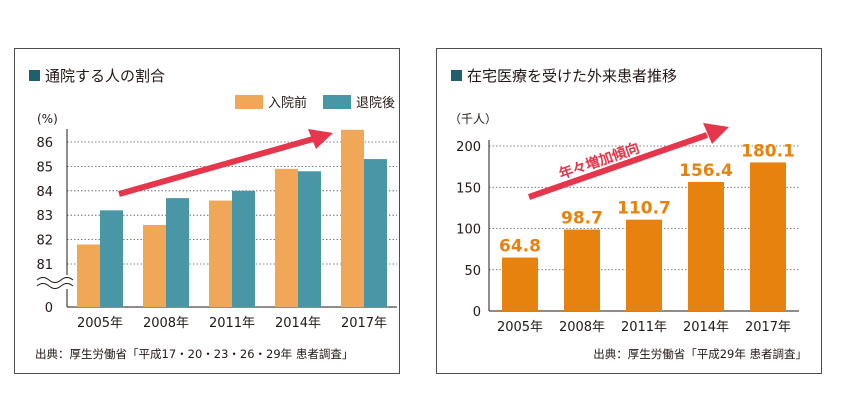 This screenshot has width=850, height=400. What do you see at coordinates (47, 119) in the screenshot?
I see `y-axis-unit-label: (%)` at bounding box center [47, 119].